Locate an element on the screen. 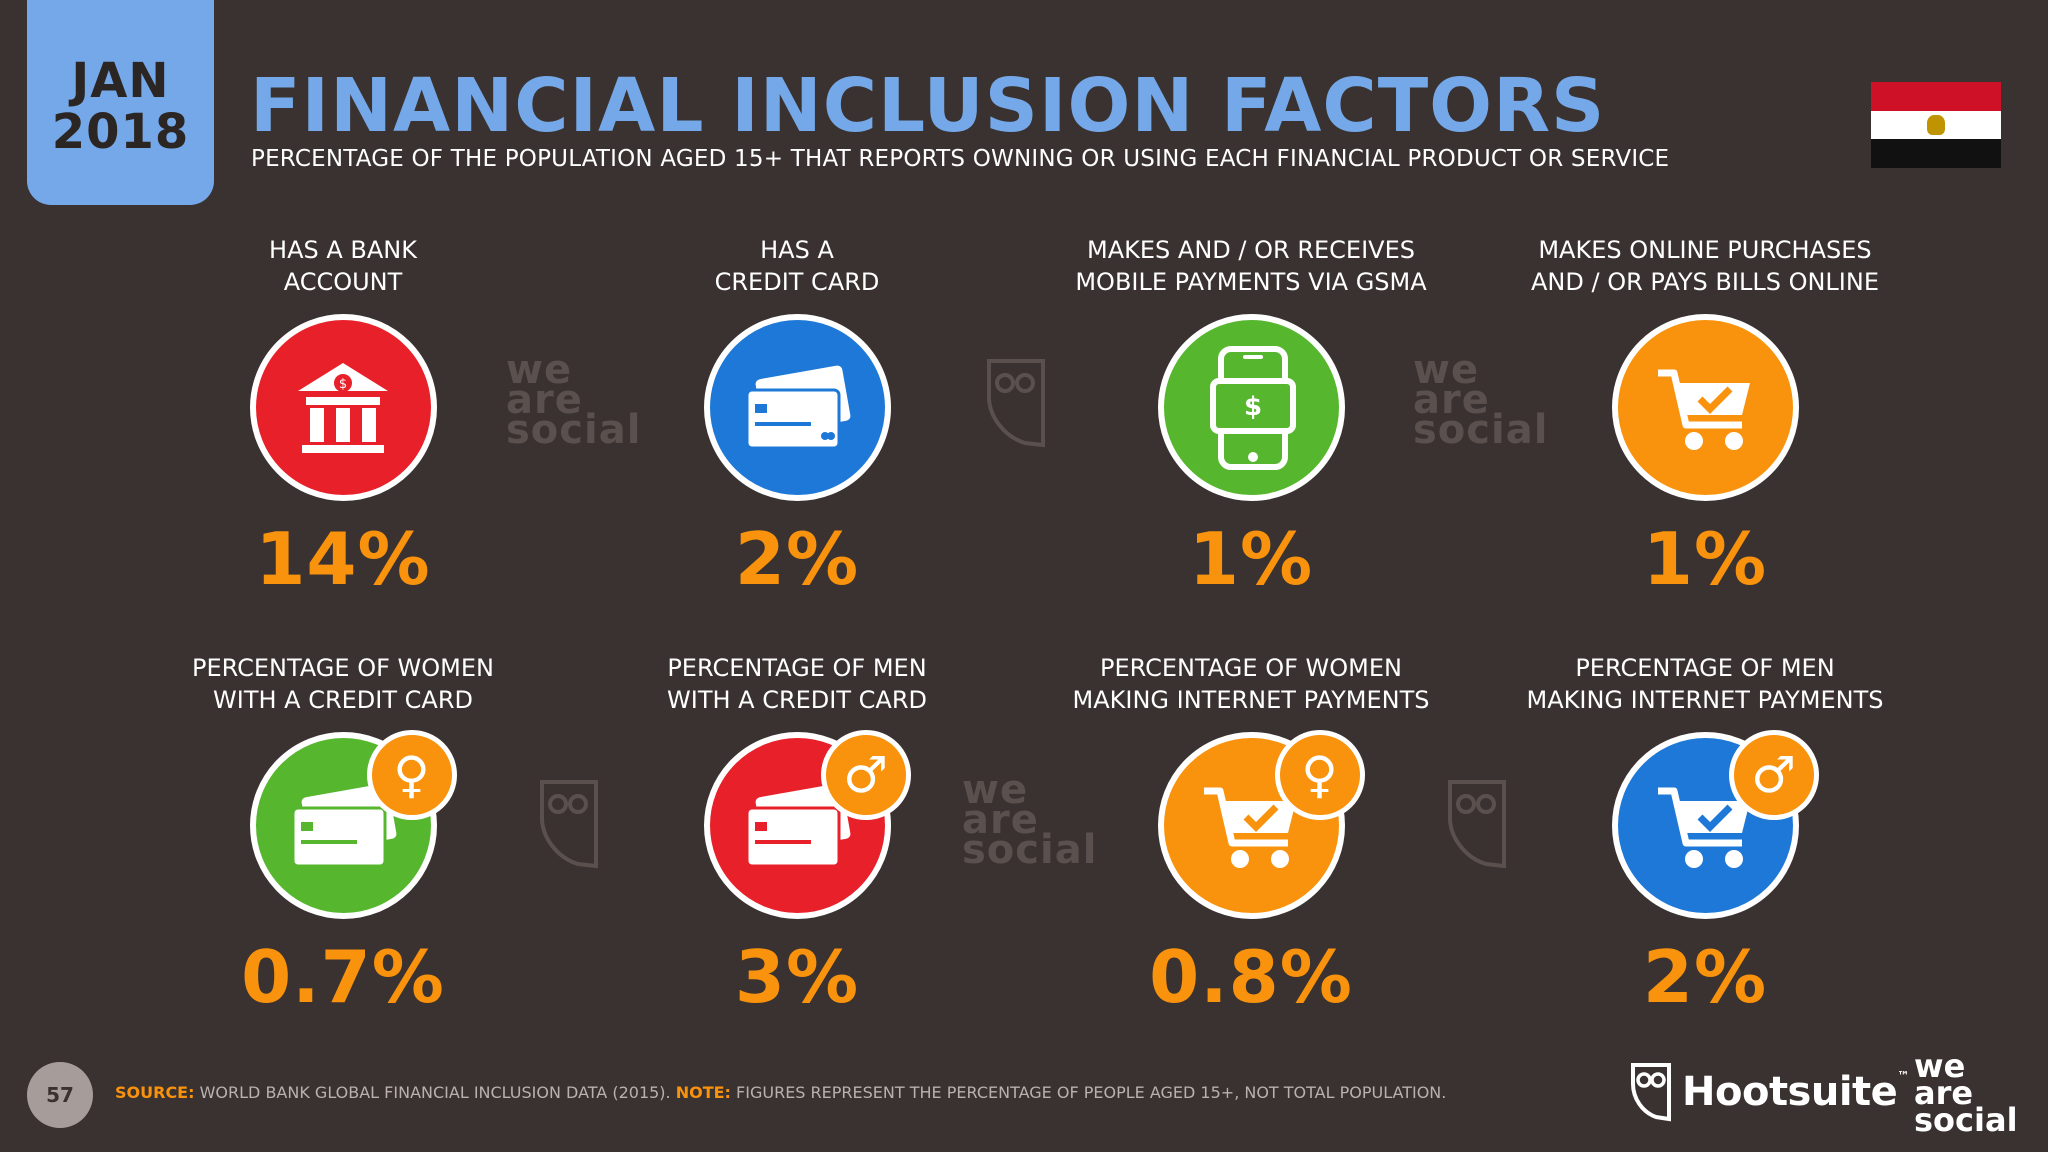 This screenshot has height=1152, width=2048. metric-credit-card: HAS A CREDIT CARD 2% is located at coordinates (797, 416).